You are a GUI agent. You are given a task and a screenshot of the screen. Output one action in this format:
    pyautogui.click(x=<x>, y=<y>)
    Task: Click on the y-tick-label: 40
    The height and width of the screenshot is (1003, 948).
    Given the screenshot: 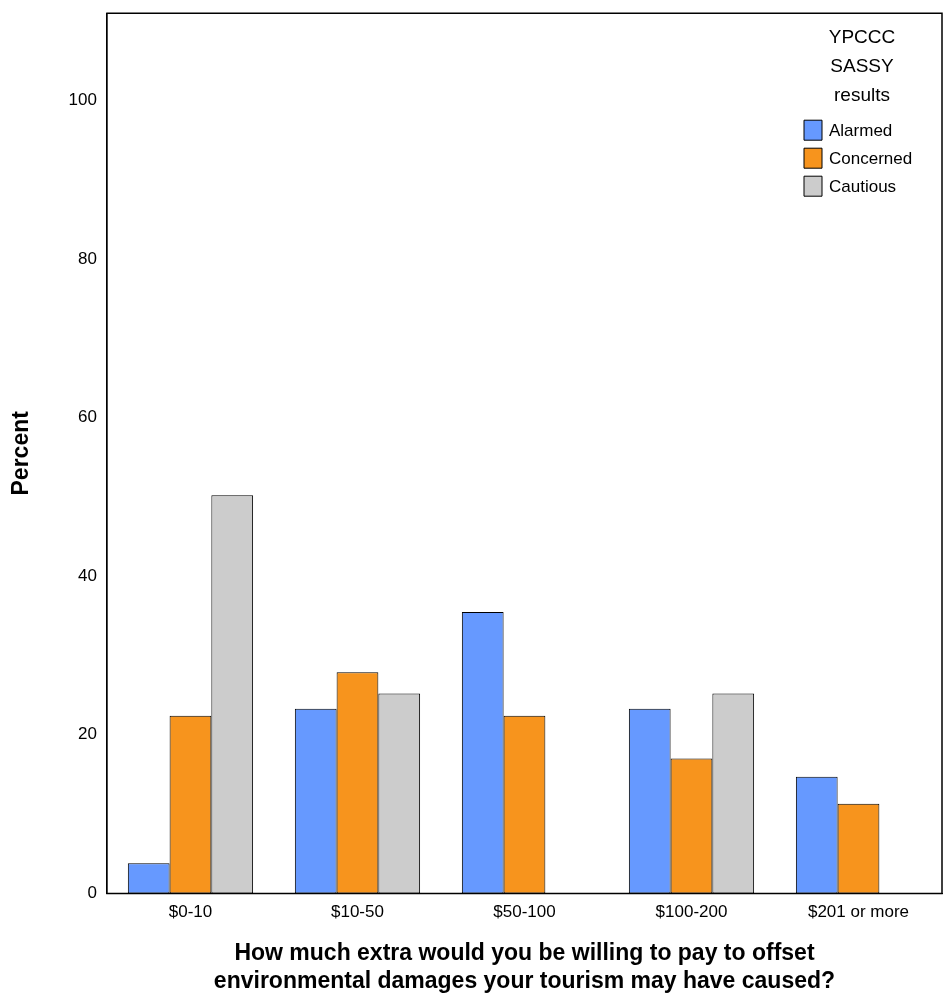 What is the action you would take?
    pyautogui.click(x=87, y=575)
    